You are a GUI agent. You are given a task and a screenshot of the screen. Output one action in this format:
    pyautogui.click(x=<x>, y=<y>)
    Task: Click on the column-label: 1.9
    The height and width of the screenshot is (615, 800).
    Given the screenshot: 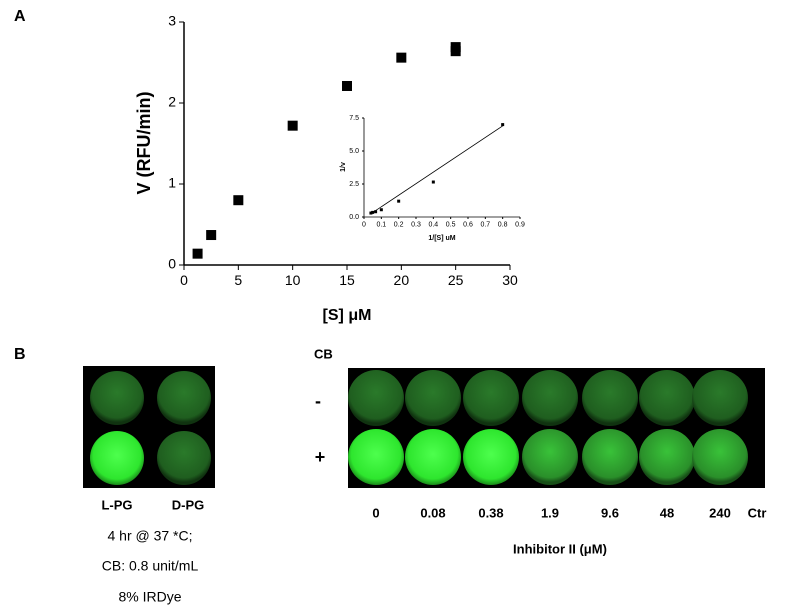 What is the action you would take?
    pyautogui.click(x=550, y=512)
    